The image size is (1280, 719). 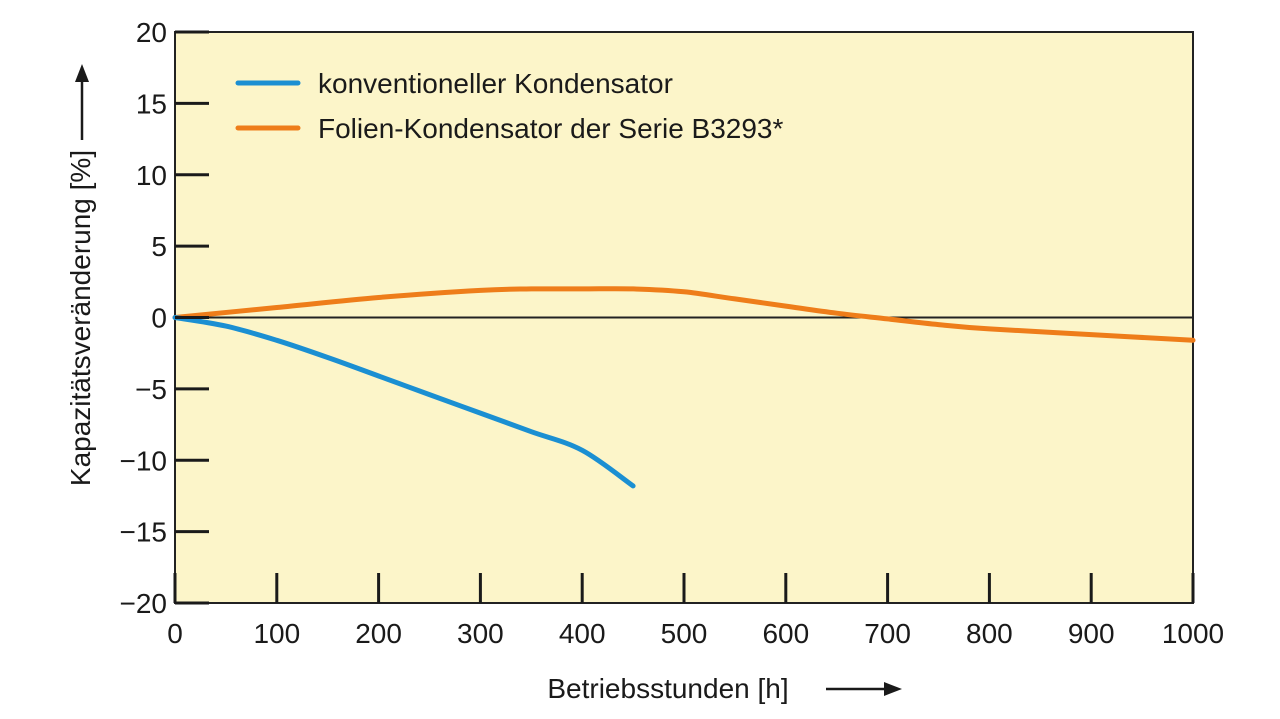 What do you see at coordinates (144, 603) in the screenshot?
I see `y-tick-label: −20` at bounding box center [144, 603].